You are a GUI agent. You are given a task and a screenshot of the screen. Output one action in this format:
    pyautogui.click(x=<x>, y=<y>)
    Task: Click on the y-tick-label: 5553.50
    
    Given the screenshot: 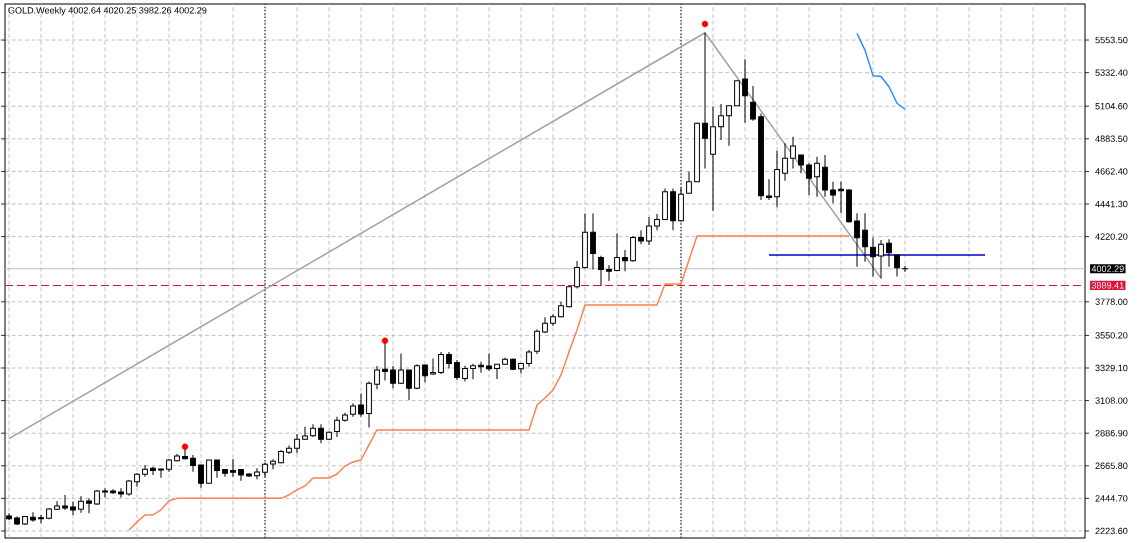 What is the action you would take?
    pyautogui.click(x=1111, y=40)
    